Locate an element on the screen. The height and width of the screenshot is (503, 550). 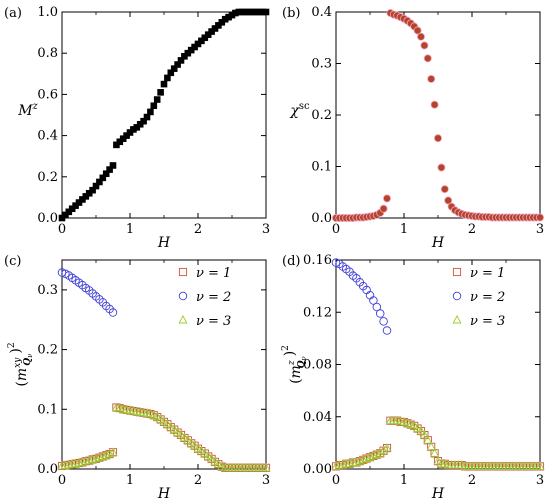
panel-label: (a) is located at coordinates (13, 13).